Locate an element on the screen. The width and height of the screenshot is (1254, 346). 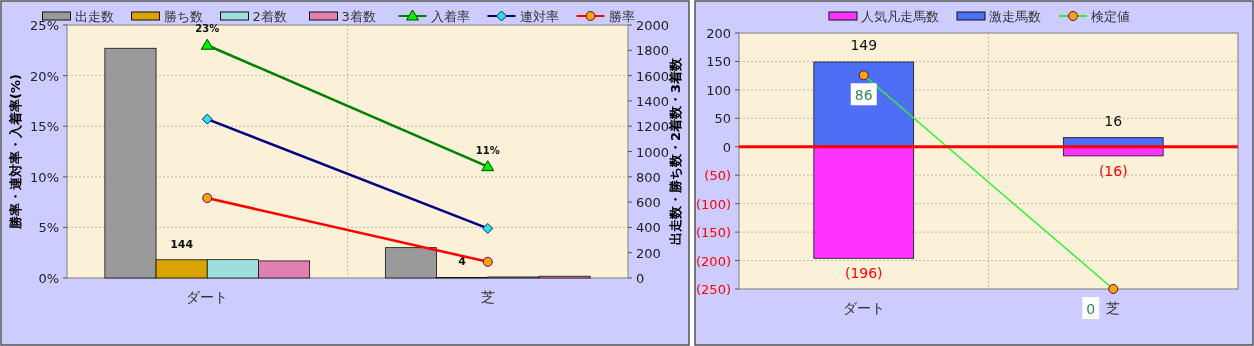
y-tick-label: 15% is located at coordinates (44, 127).